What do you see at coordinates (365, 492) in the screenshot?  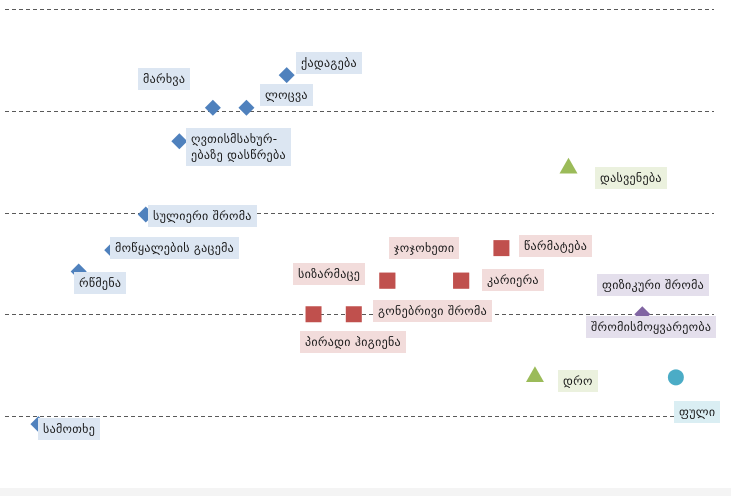 I see `plot-bottom-band` at bounding box center [365, 492].